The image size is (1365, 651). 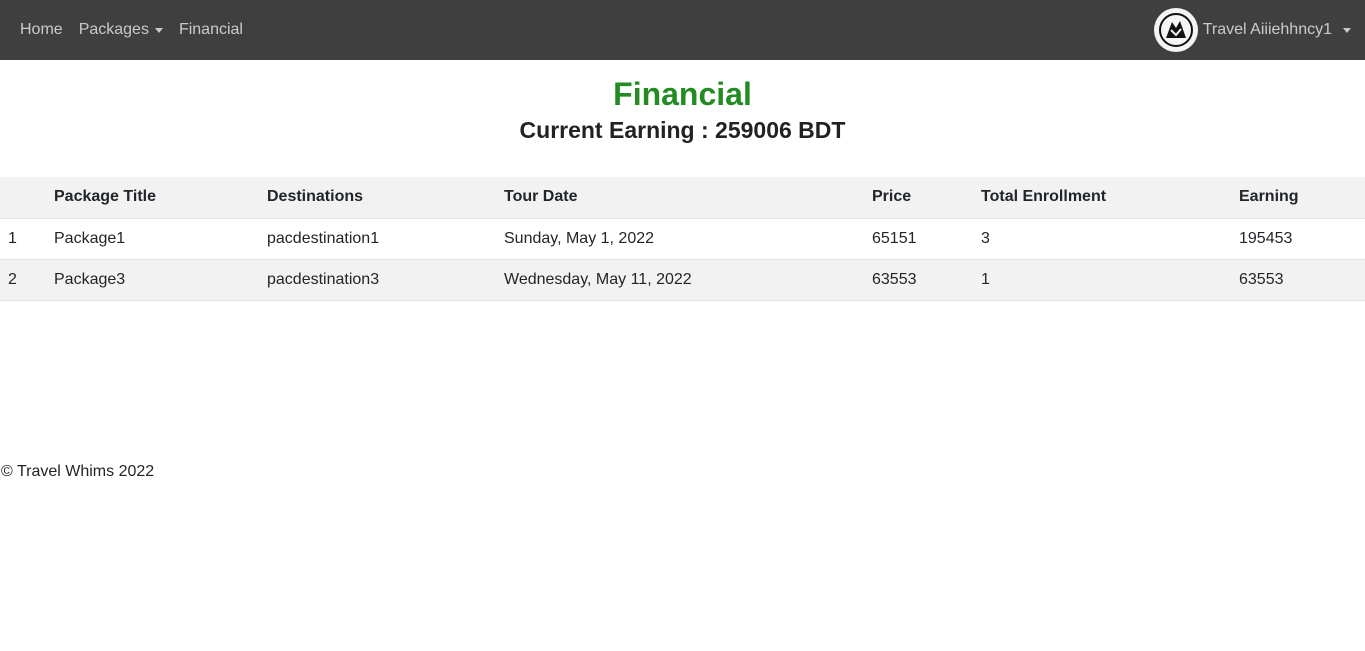 What do you see at coordinates (682, 94) in the screenshot?
I see `page-title: Financial` at bounding box center [682, 94].